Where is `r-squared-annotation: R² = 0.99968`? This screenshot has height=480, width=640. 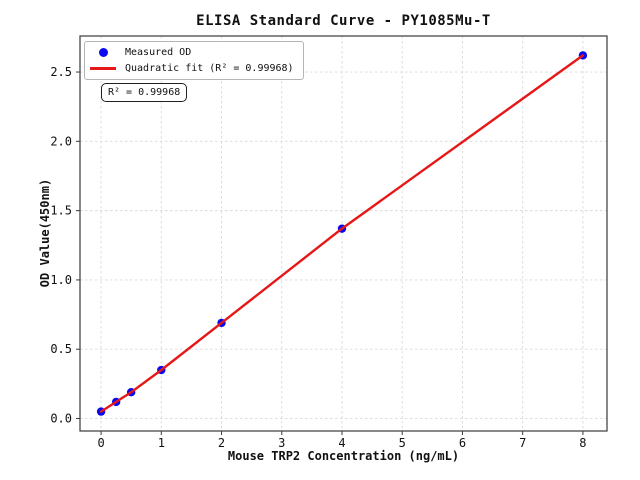
r-squared-annotation: R² = 0.99968 is located at coordinates (144, 92).